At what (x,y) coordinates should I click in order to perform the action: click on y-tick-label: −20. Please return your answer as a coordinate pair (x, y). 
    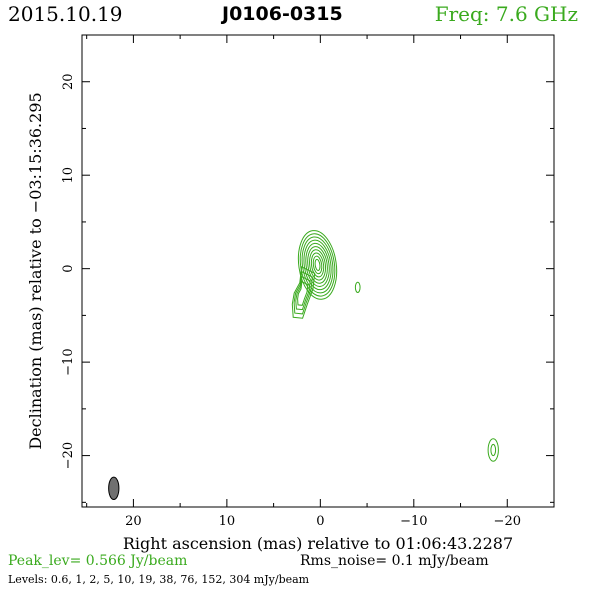
    Looking at the image, I should click on (68, 455).